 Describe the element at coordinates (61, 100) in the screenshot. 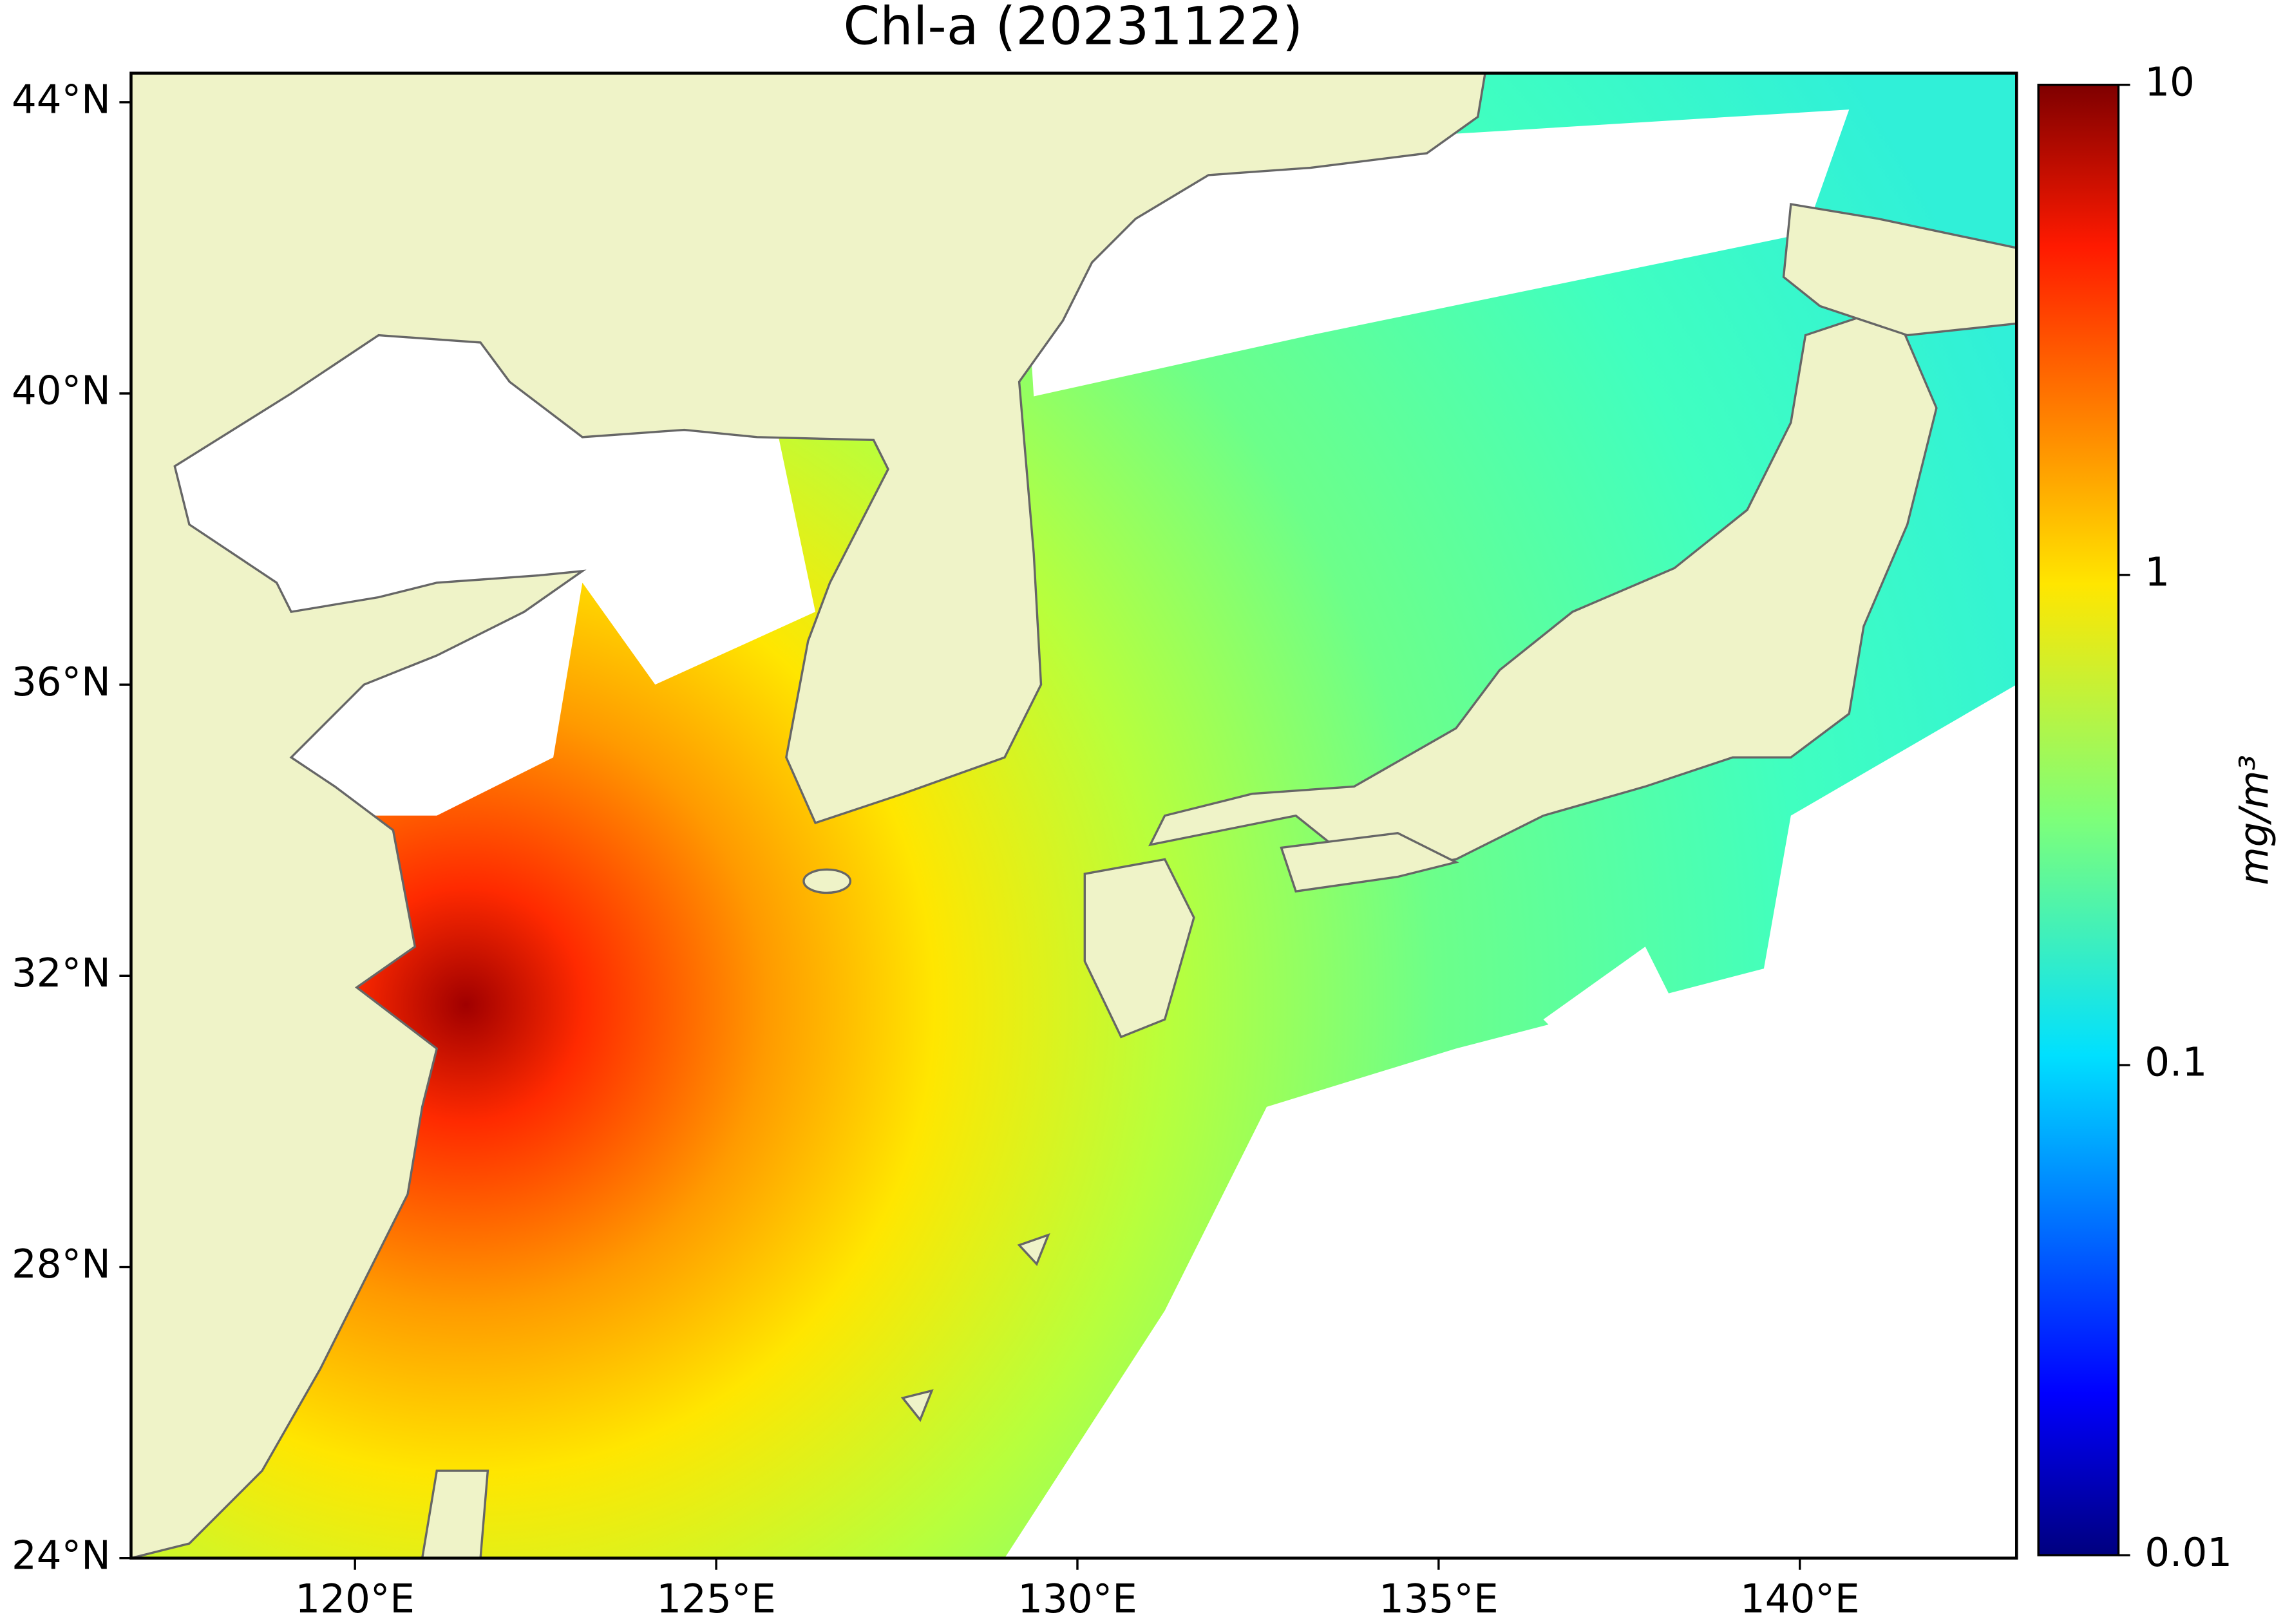

I see `y-tick-label: 44°N` at that location.